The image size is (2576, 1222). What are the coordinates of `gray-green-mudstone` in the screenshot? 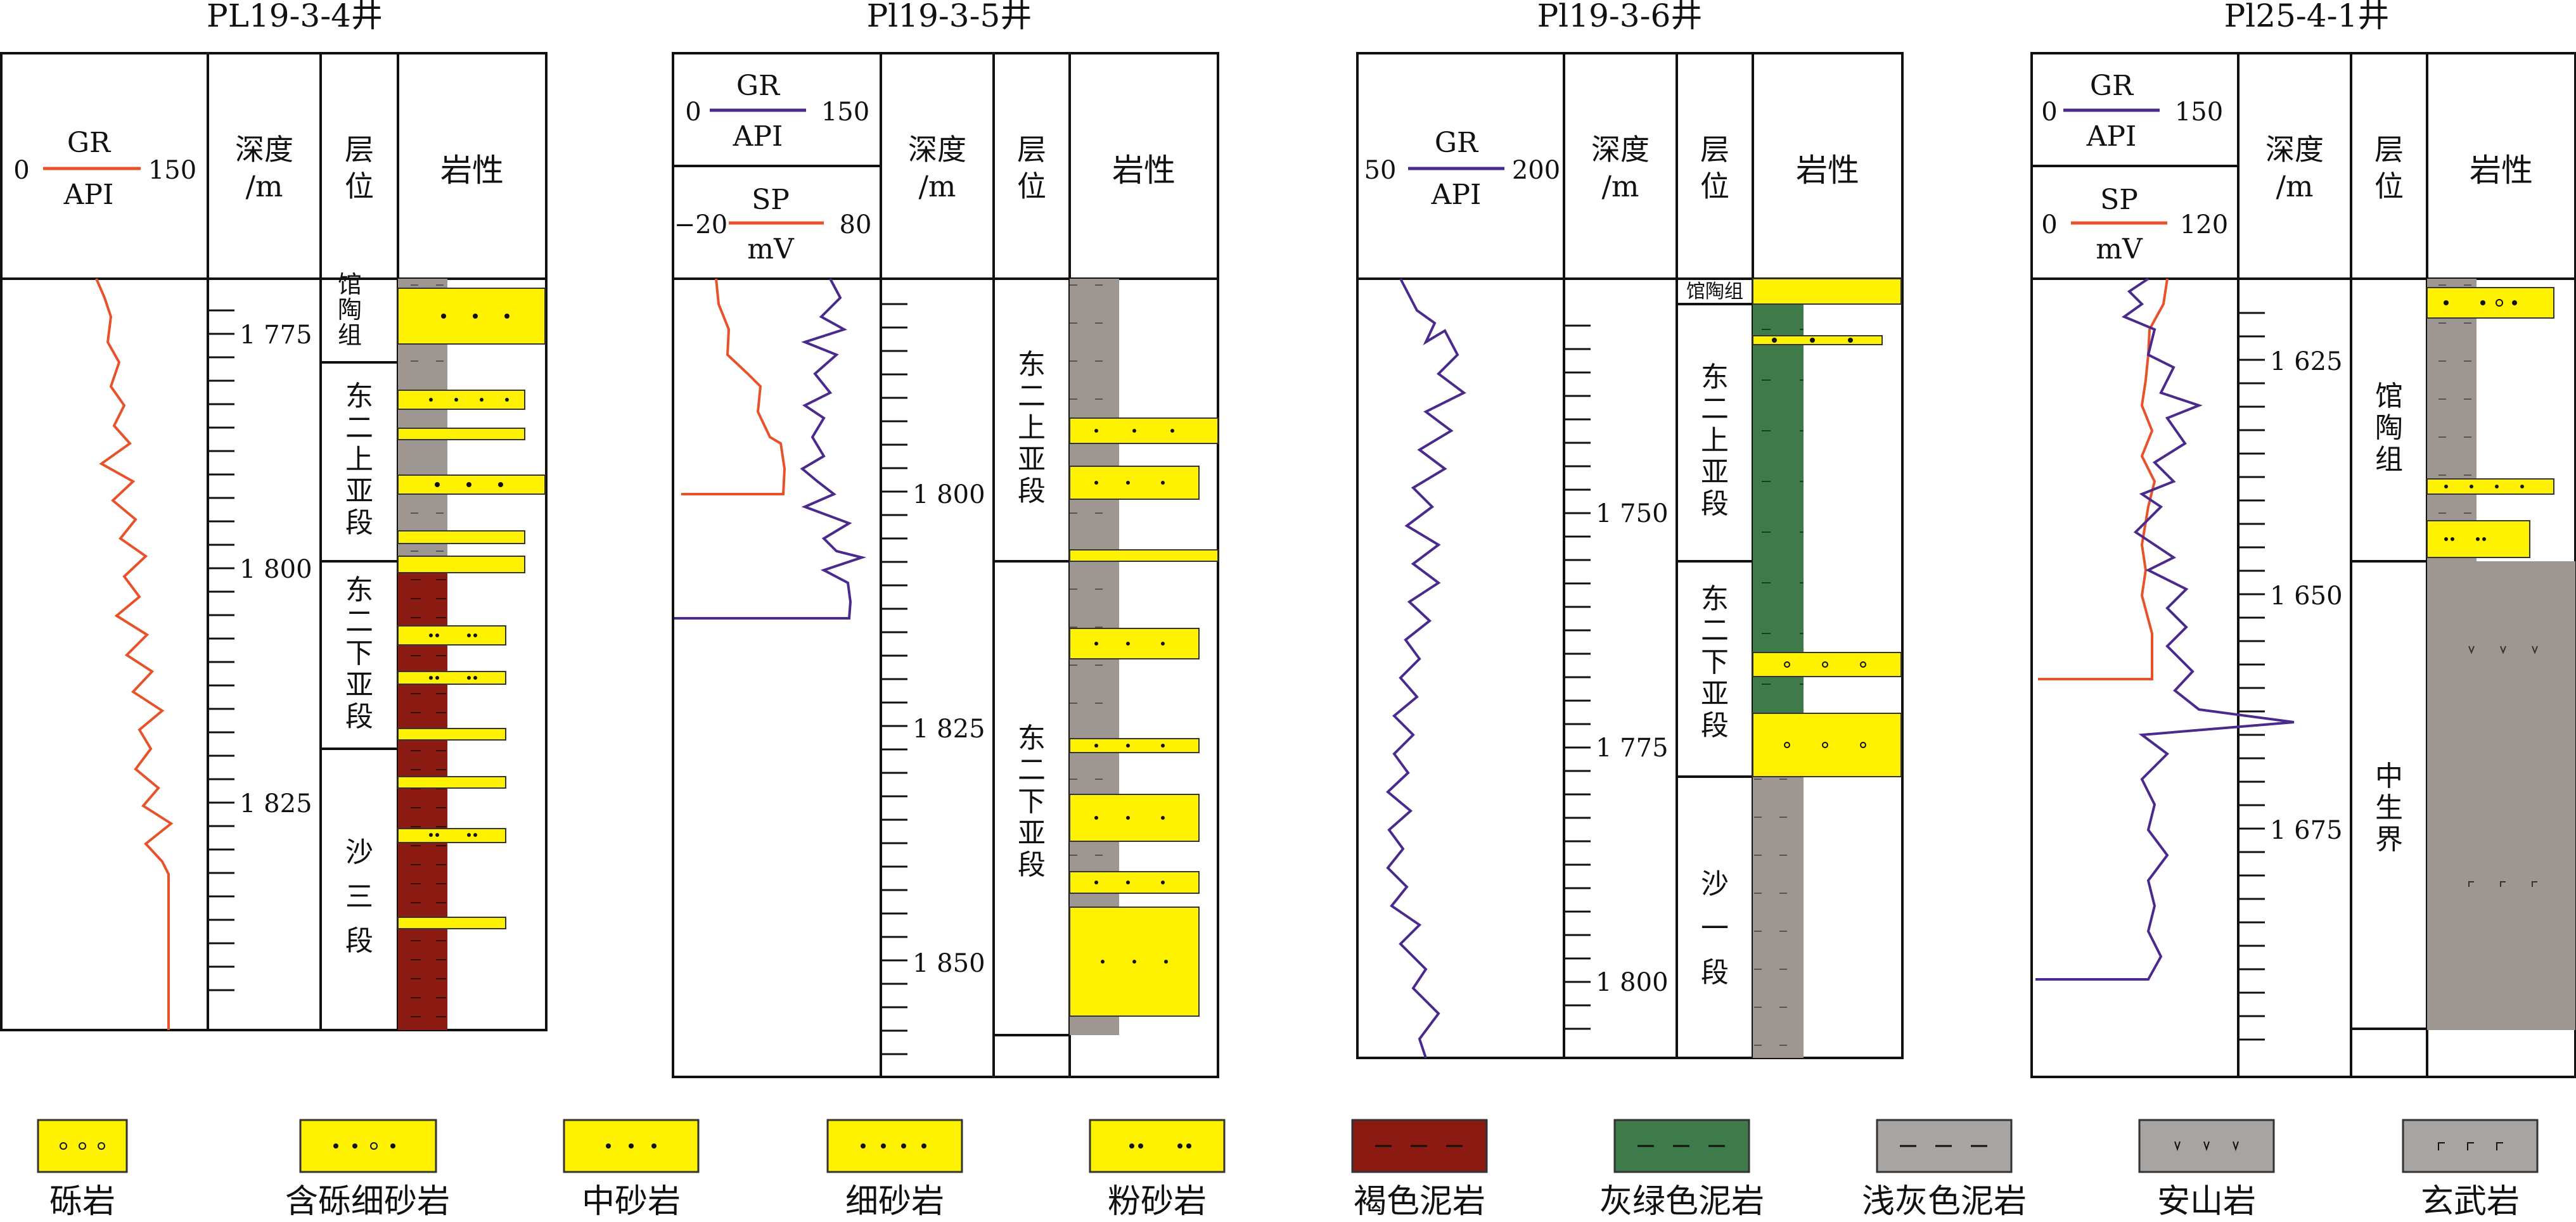 It's located at (1778, 508).